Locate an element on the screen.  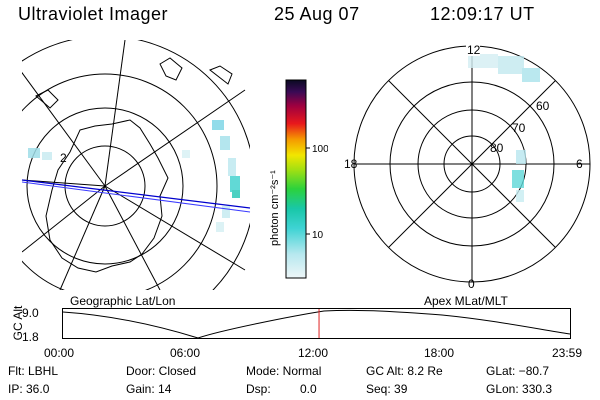
mlt-line is located at coordinates (472, 164).